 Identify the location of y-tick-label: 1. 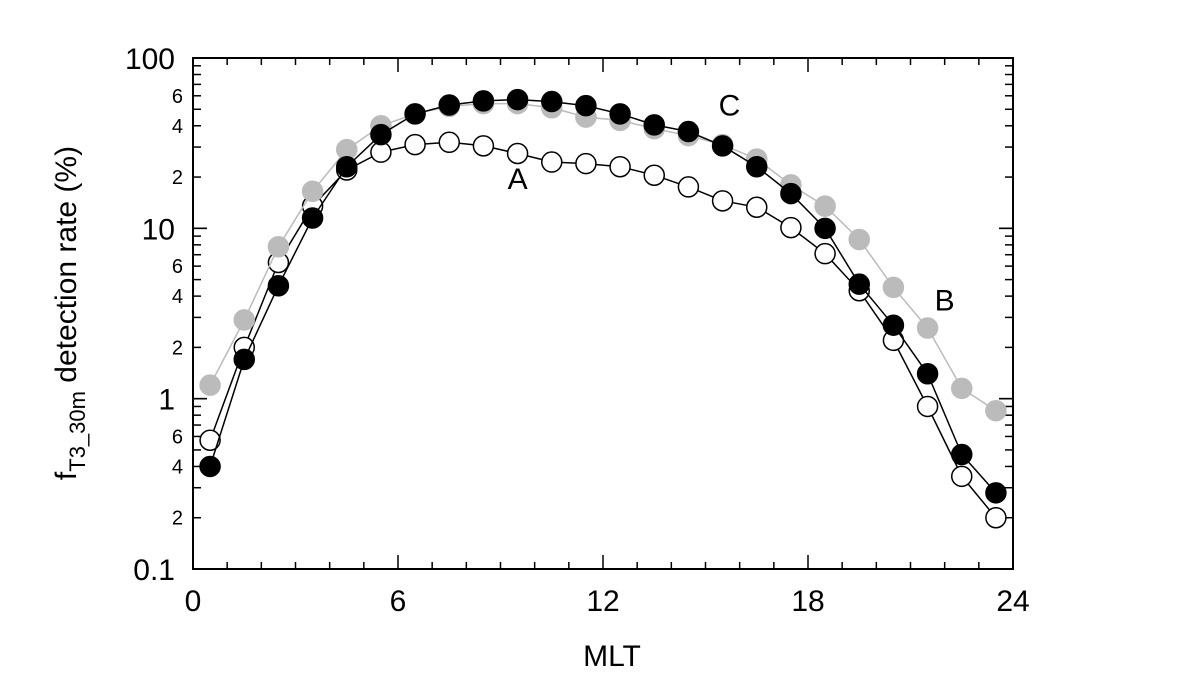
(166, 400).